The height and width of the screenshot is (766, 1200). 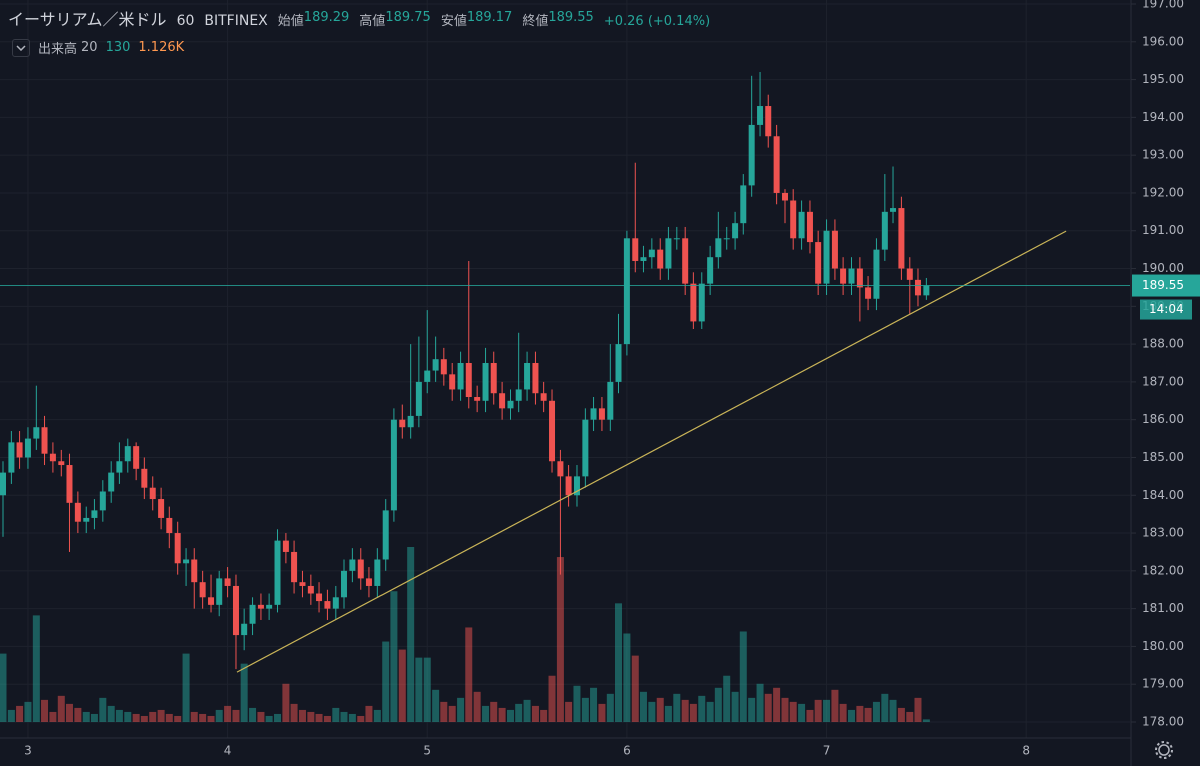 What do you see at coordinates (1163, 495) in the screenshot?
I see `y-tick-label: 184.00` at bounding box center [1163, 495].